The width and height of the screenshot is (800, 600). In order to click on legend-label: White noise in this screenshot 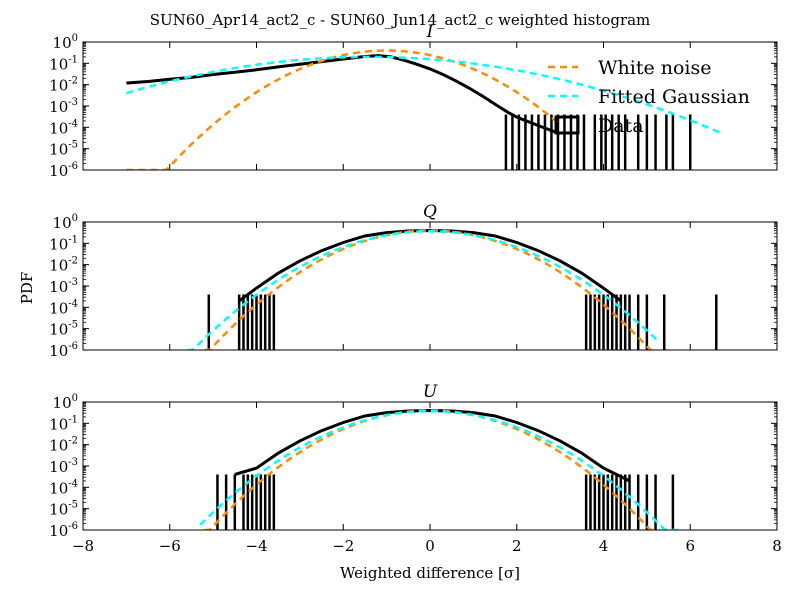, I will do `click(655, 68)`.